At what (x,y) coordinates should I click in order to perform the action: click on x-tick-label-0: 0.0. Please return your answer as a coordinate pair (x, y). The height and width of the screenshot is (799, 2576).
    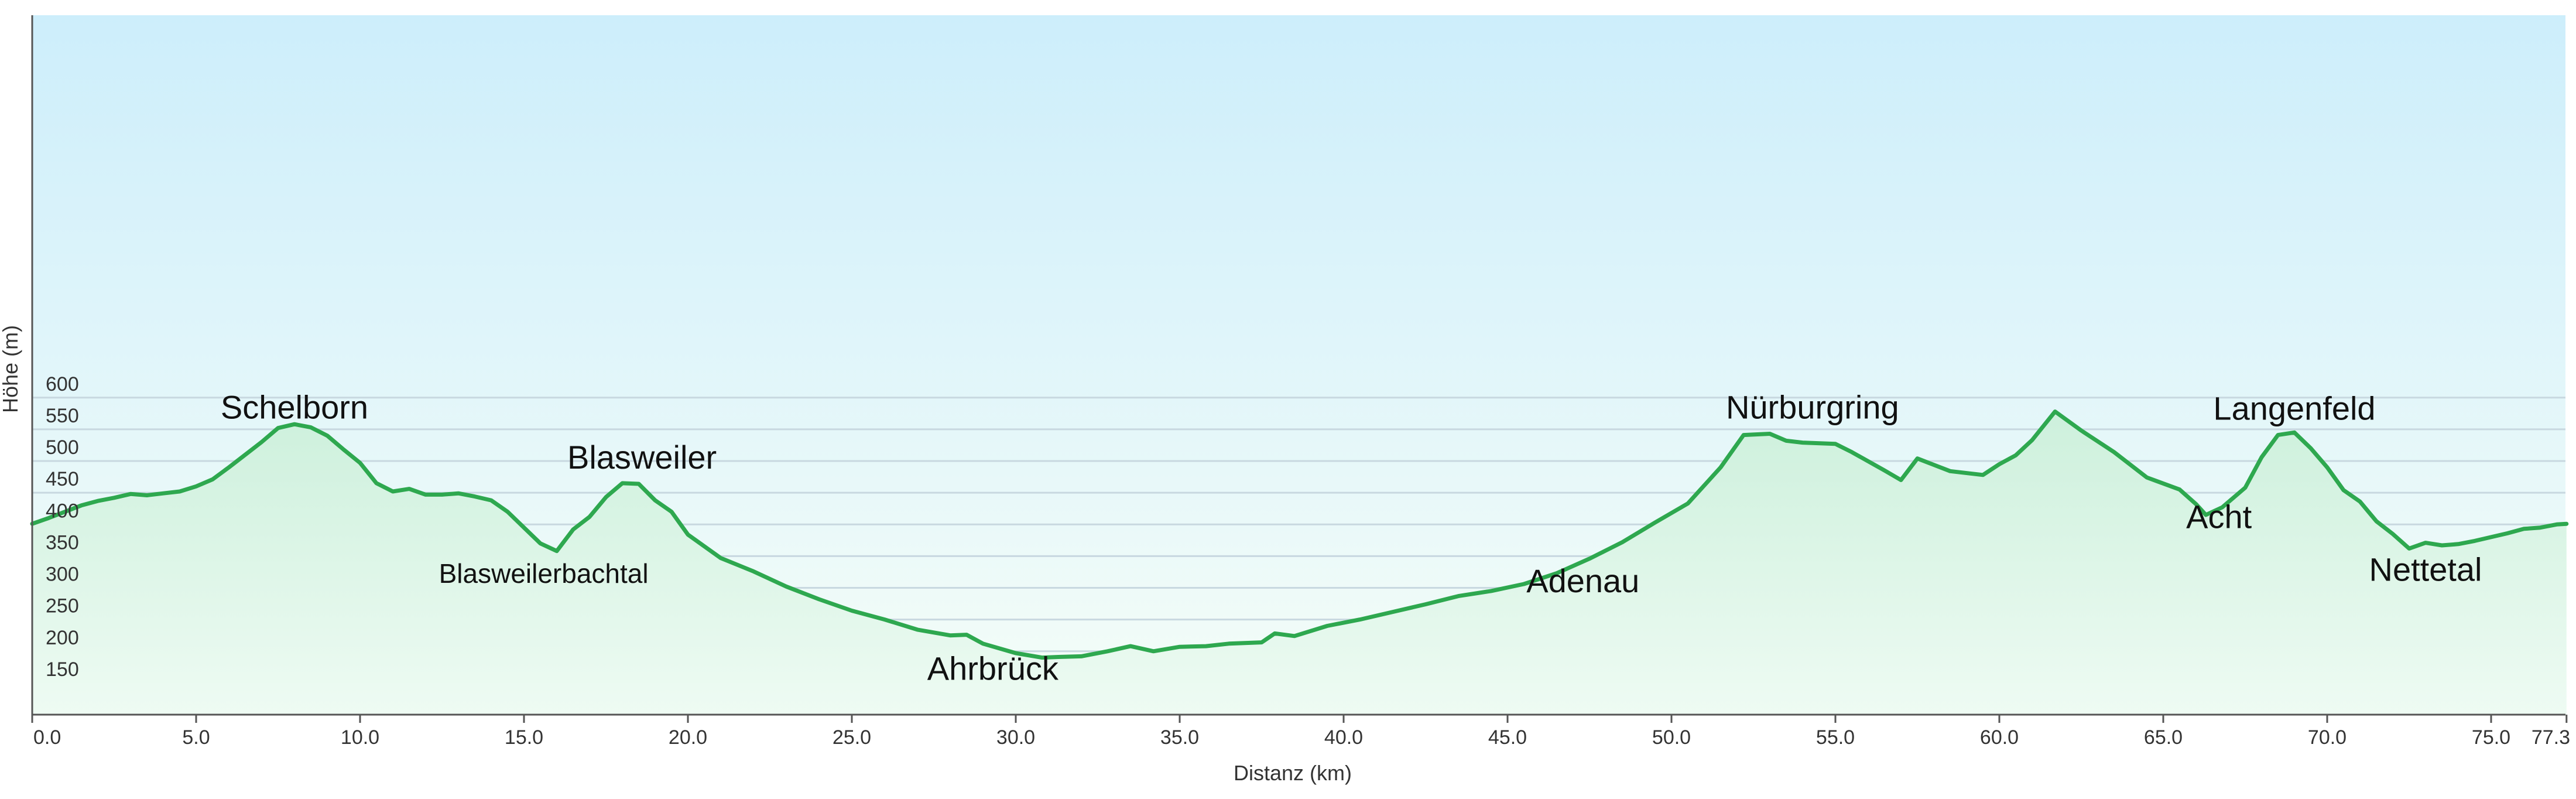
    Looking at the image, I should click on (47, 737).